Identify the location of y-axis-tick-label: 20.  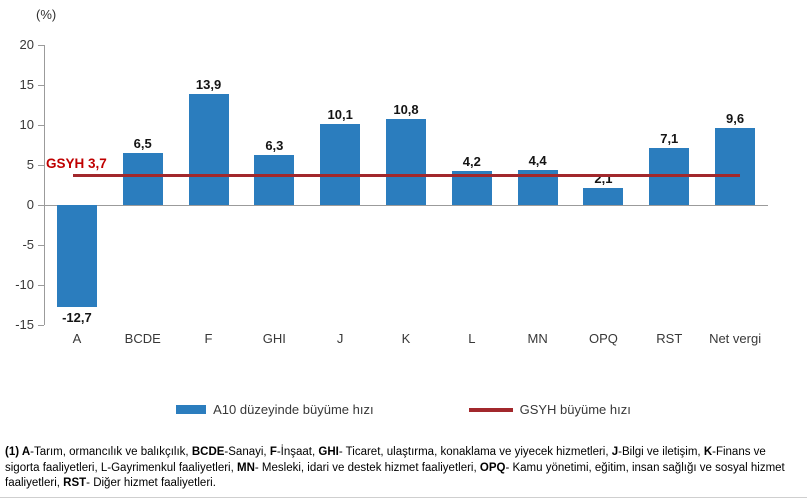
(26, 44).